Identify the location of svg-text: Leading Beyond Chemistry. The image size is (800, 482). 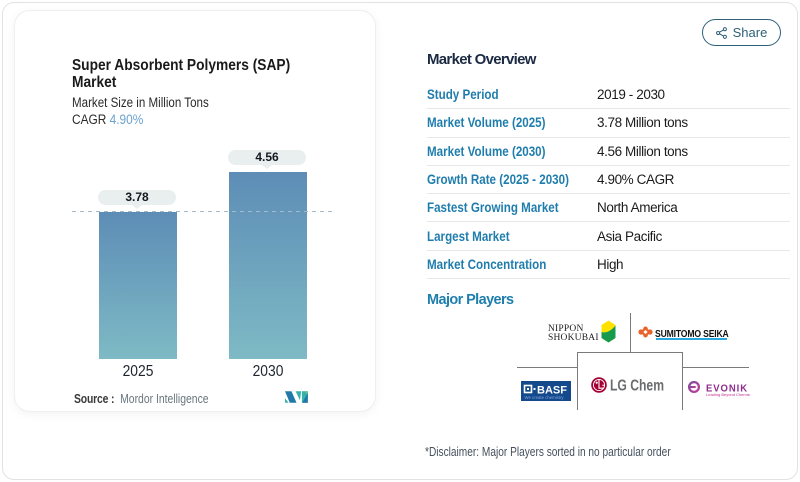
(728, 394).